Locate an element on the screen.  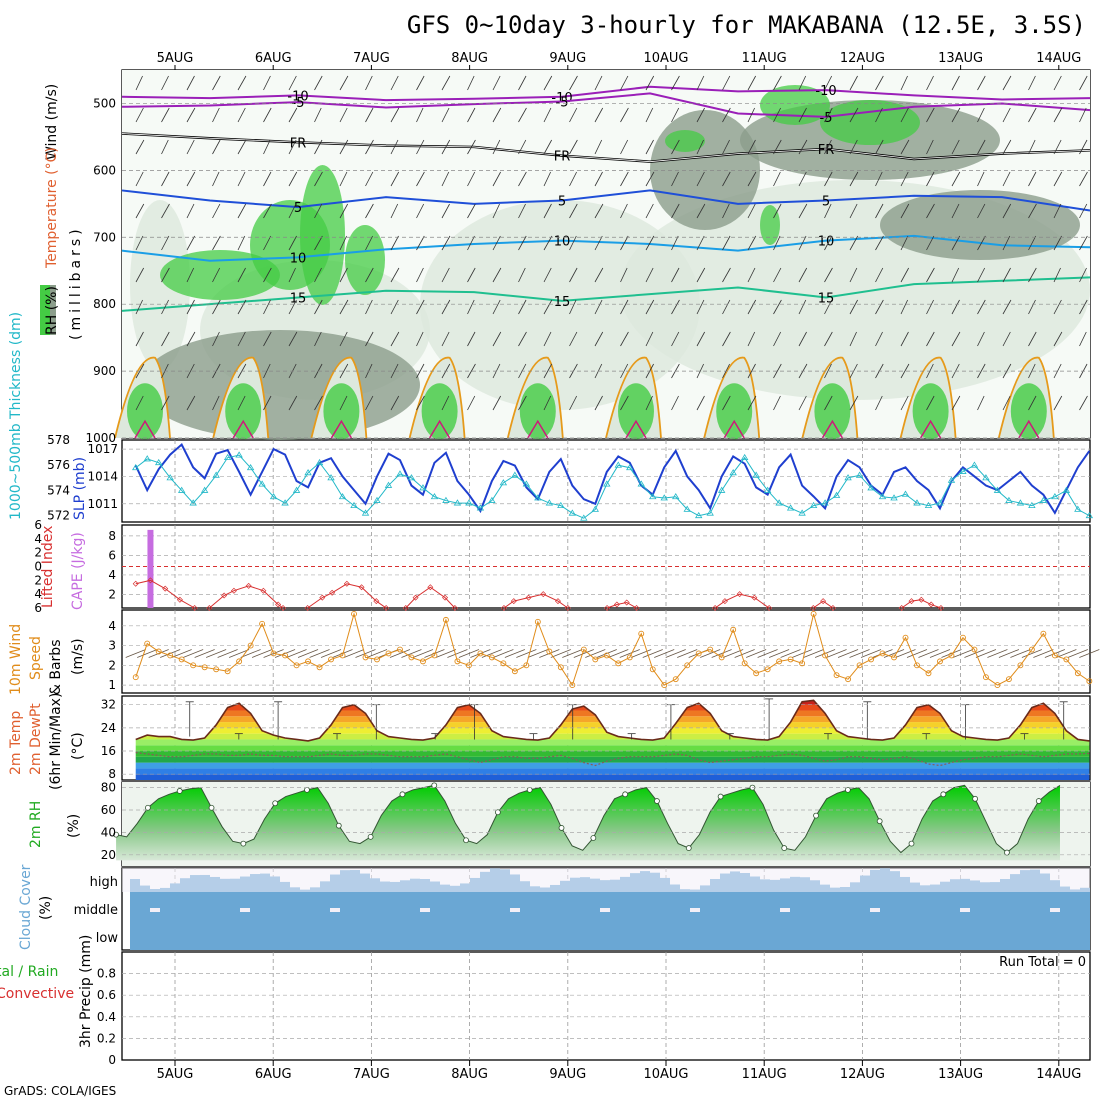
upper-temp-label: Temperature (°C) is located at coordinates (52, 208).